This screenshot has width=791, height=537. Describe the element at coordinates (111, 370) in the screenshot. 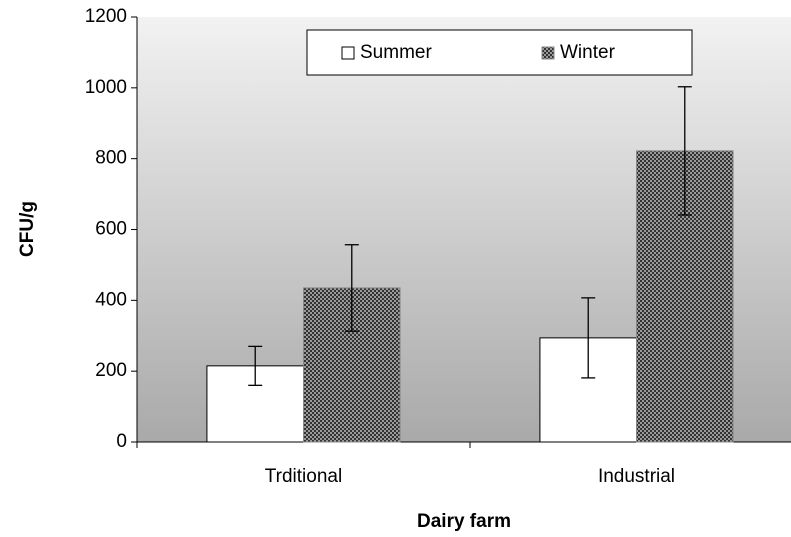

I see `y-tick-label: 200` at that location.